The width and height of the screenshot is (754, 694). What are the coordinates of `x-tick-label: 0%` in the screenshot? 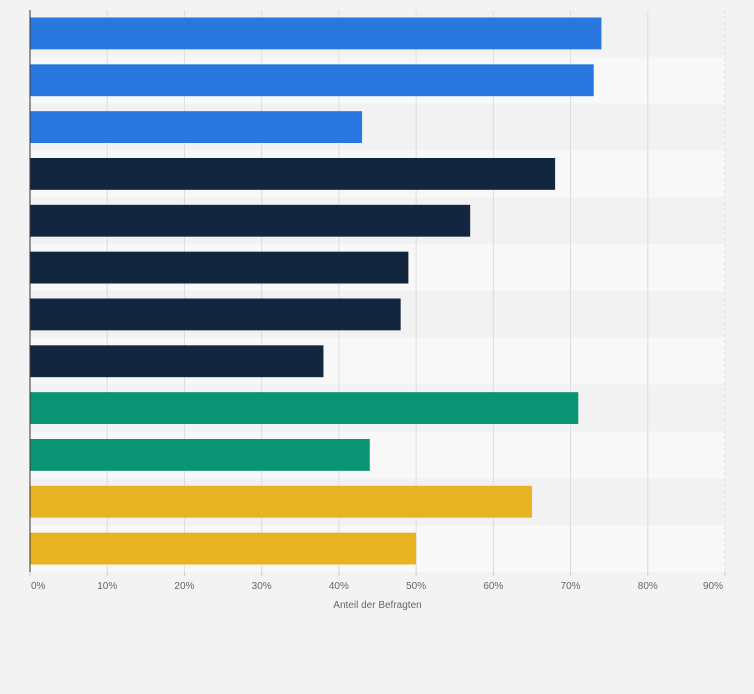 It's located at (38, 586).